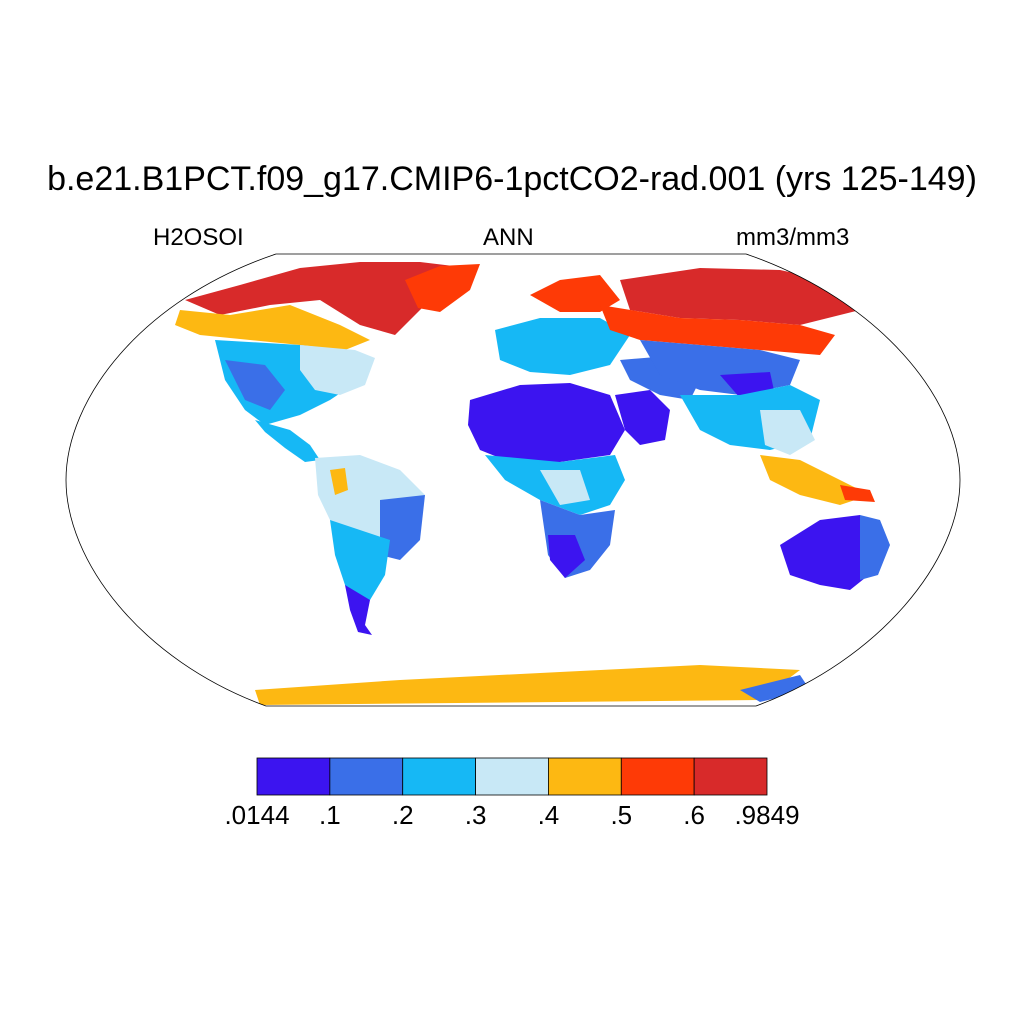 The width and height of the screenshot is (1024, 1024). Describe the element at coordinates (402, 527) in the screenshot. I see `region-brazil-east` at that location.